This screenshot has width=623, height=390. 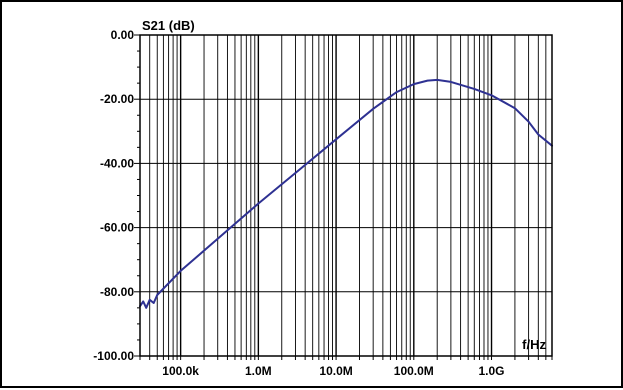 What do you see at coordinates (258, 371) in the screenshot?
I see `x-tick-label: 1.0M` at bounding box center [258, 371].